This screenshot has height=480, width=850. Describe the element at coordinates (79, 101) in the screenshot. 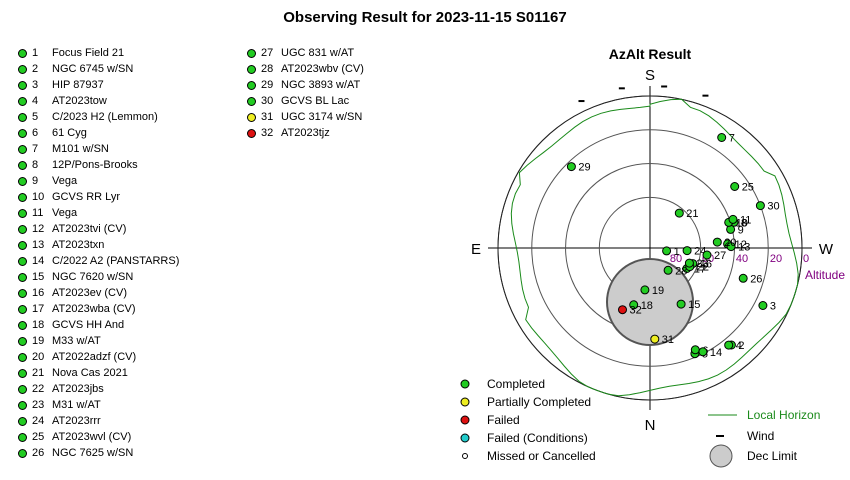

I see `target-name: AT2023tow` at that location.